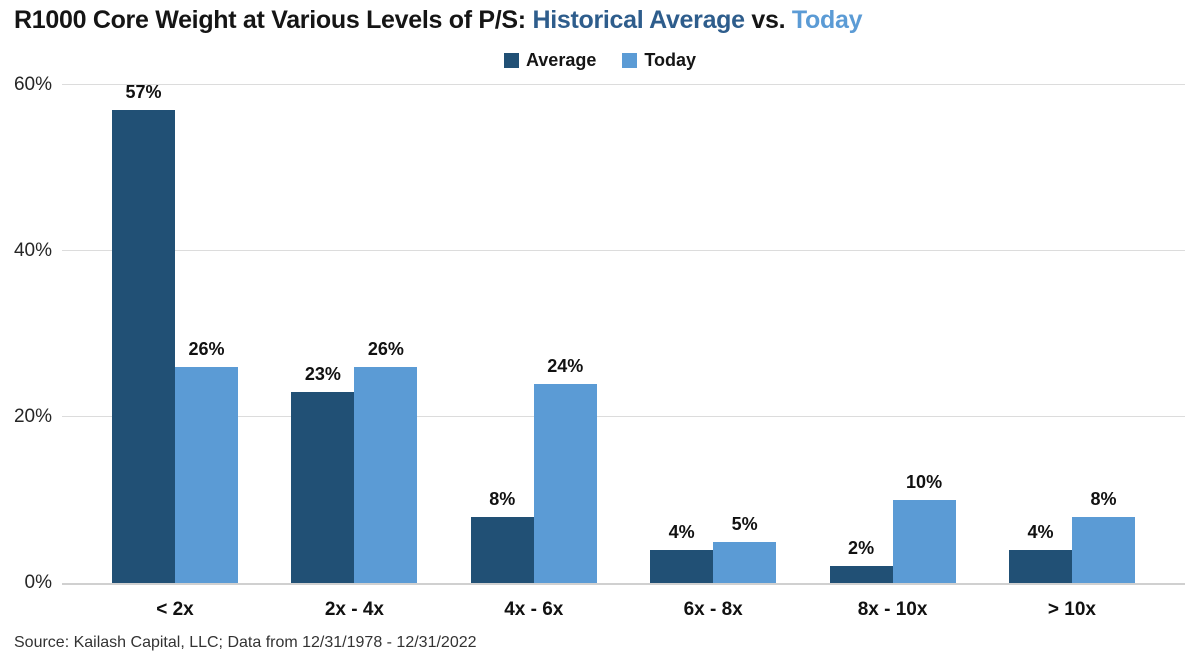 The width and height of the screenshot is (1200, 669). Describe the element at coordinates (533, 352) in the screenshot. I see `bar-group: 8% 24% 4x - 6x` at that location.